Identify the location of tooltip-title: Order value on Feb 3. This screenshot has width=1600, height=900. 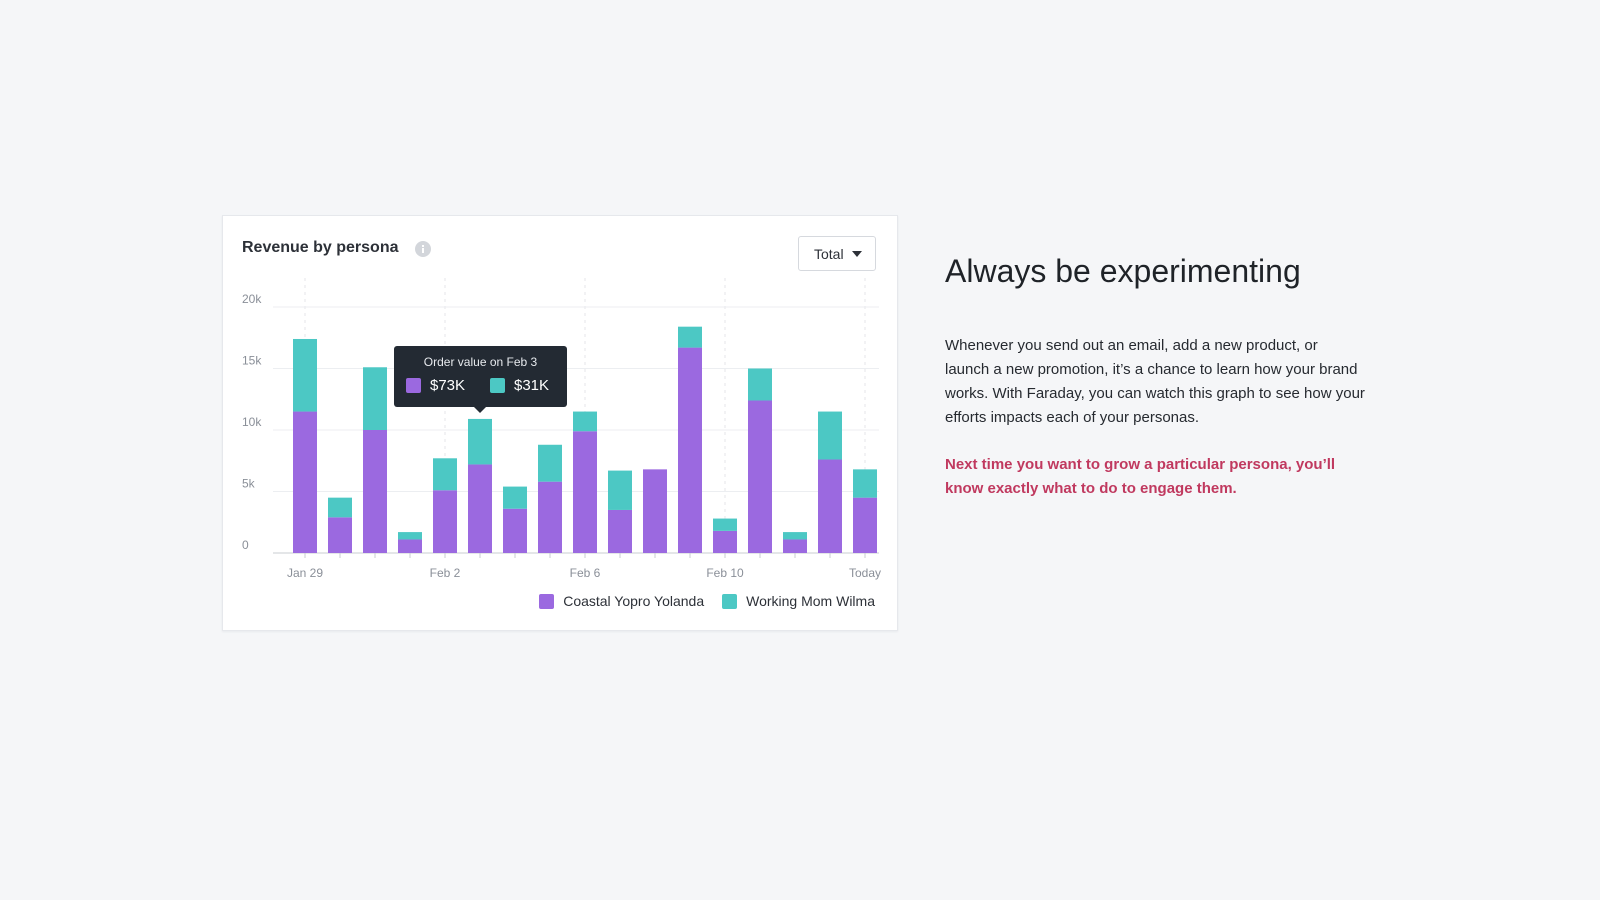
(480, 362).